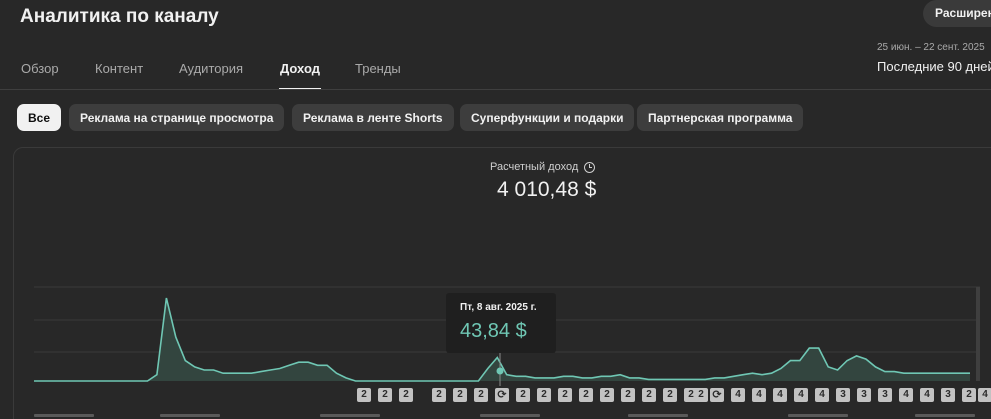  What do you see at coordinates (720, 117) in the screenshot?
I see `chip-affiliate-program: Партнерская программа` at bounding box center [720, 117].